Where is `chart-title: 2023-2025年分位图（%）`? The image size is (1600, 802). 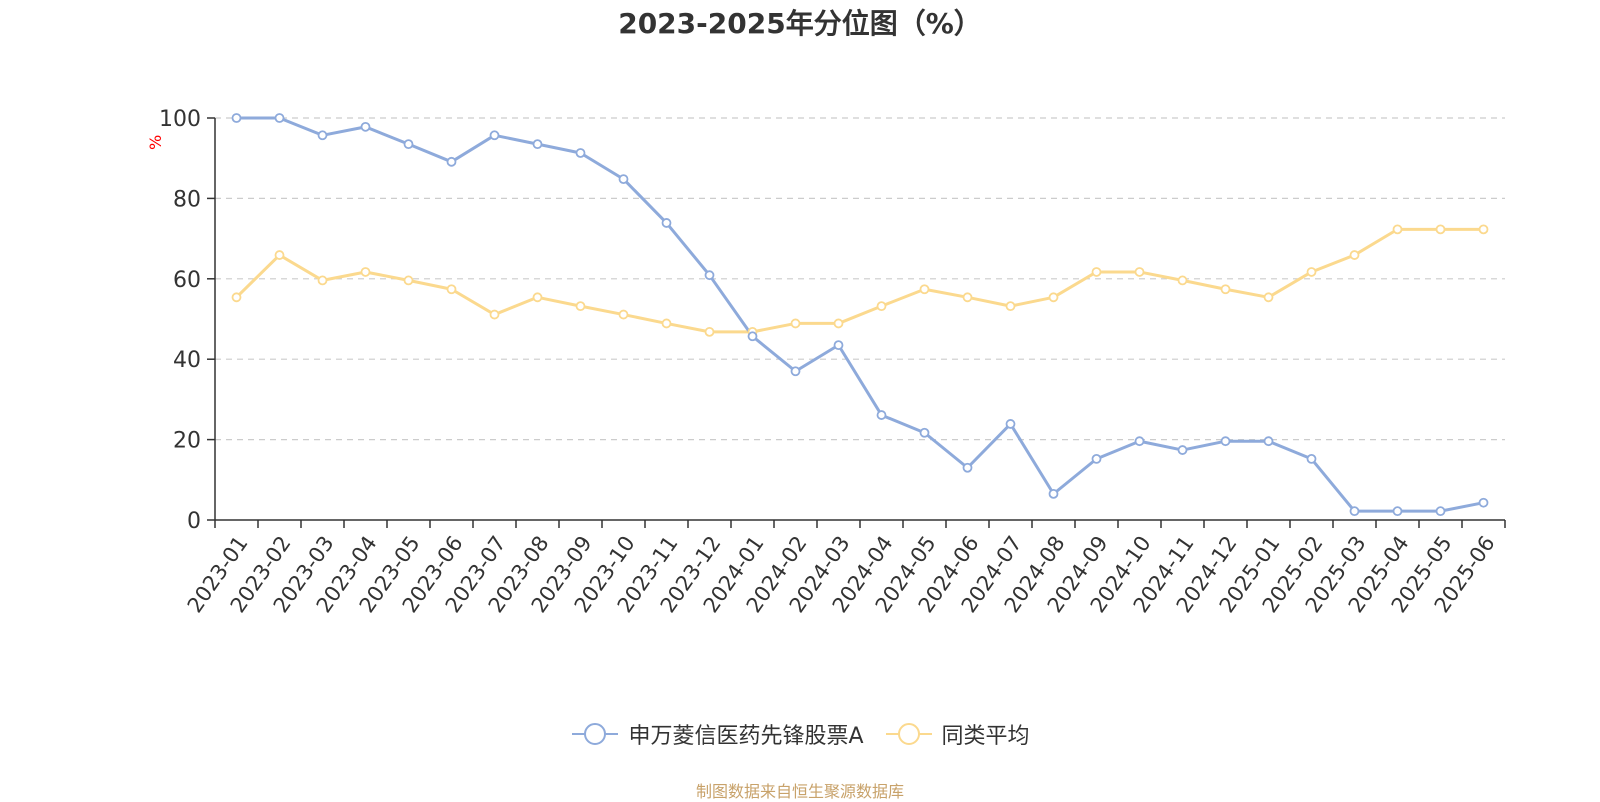 chart-title: 2023-2025年分位图（%） is located at coordinates (800, 23).